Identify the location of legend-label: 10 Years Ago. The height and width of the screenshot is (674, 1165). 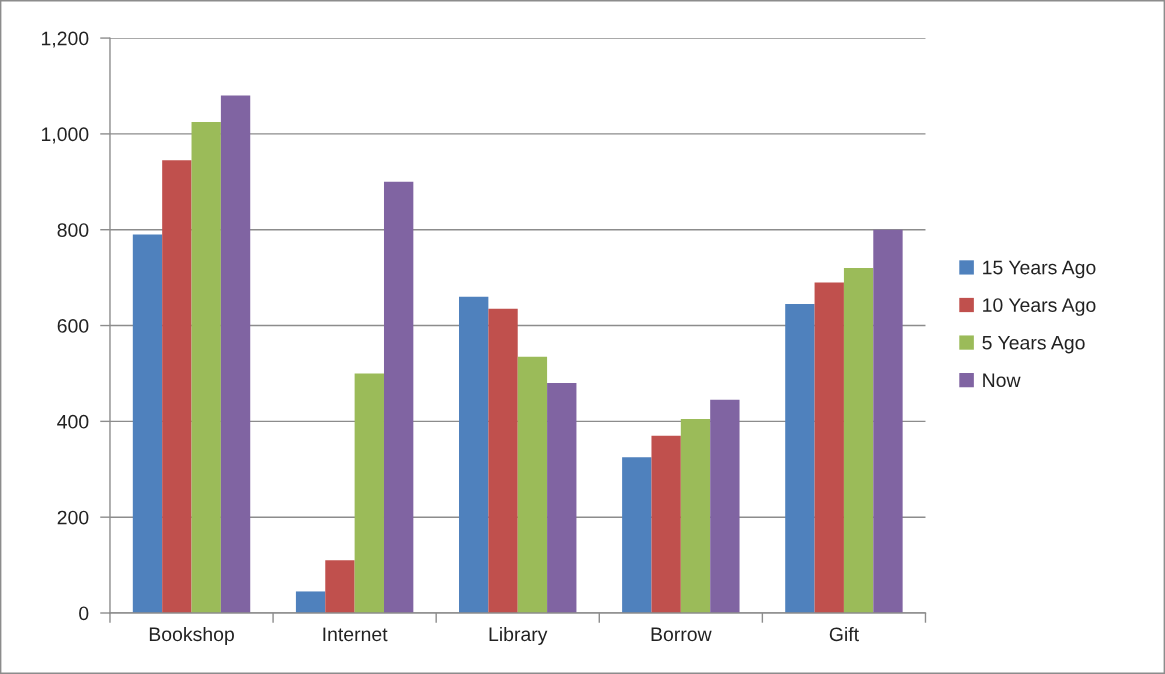
(1039, 307).